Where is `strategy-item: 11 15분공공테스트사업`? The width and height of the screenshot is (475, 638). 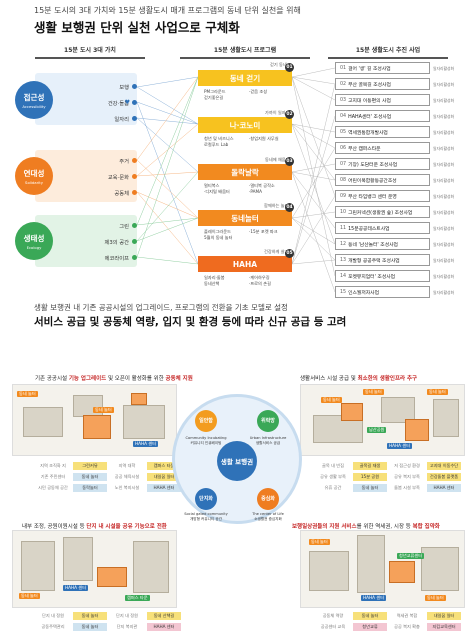 strategy-item: 11 15분공공테스트사업 is located at coordinates (382, 228).